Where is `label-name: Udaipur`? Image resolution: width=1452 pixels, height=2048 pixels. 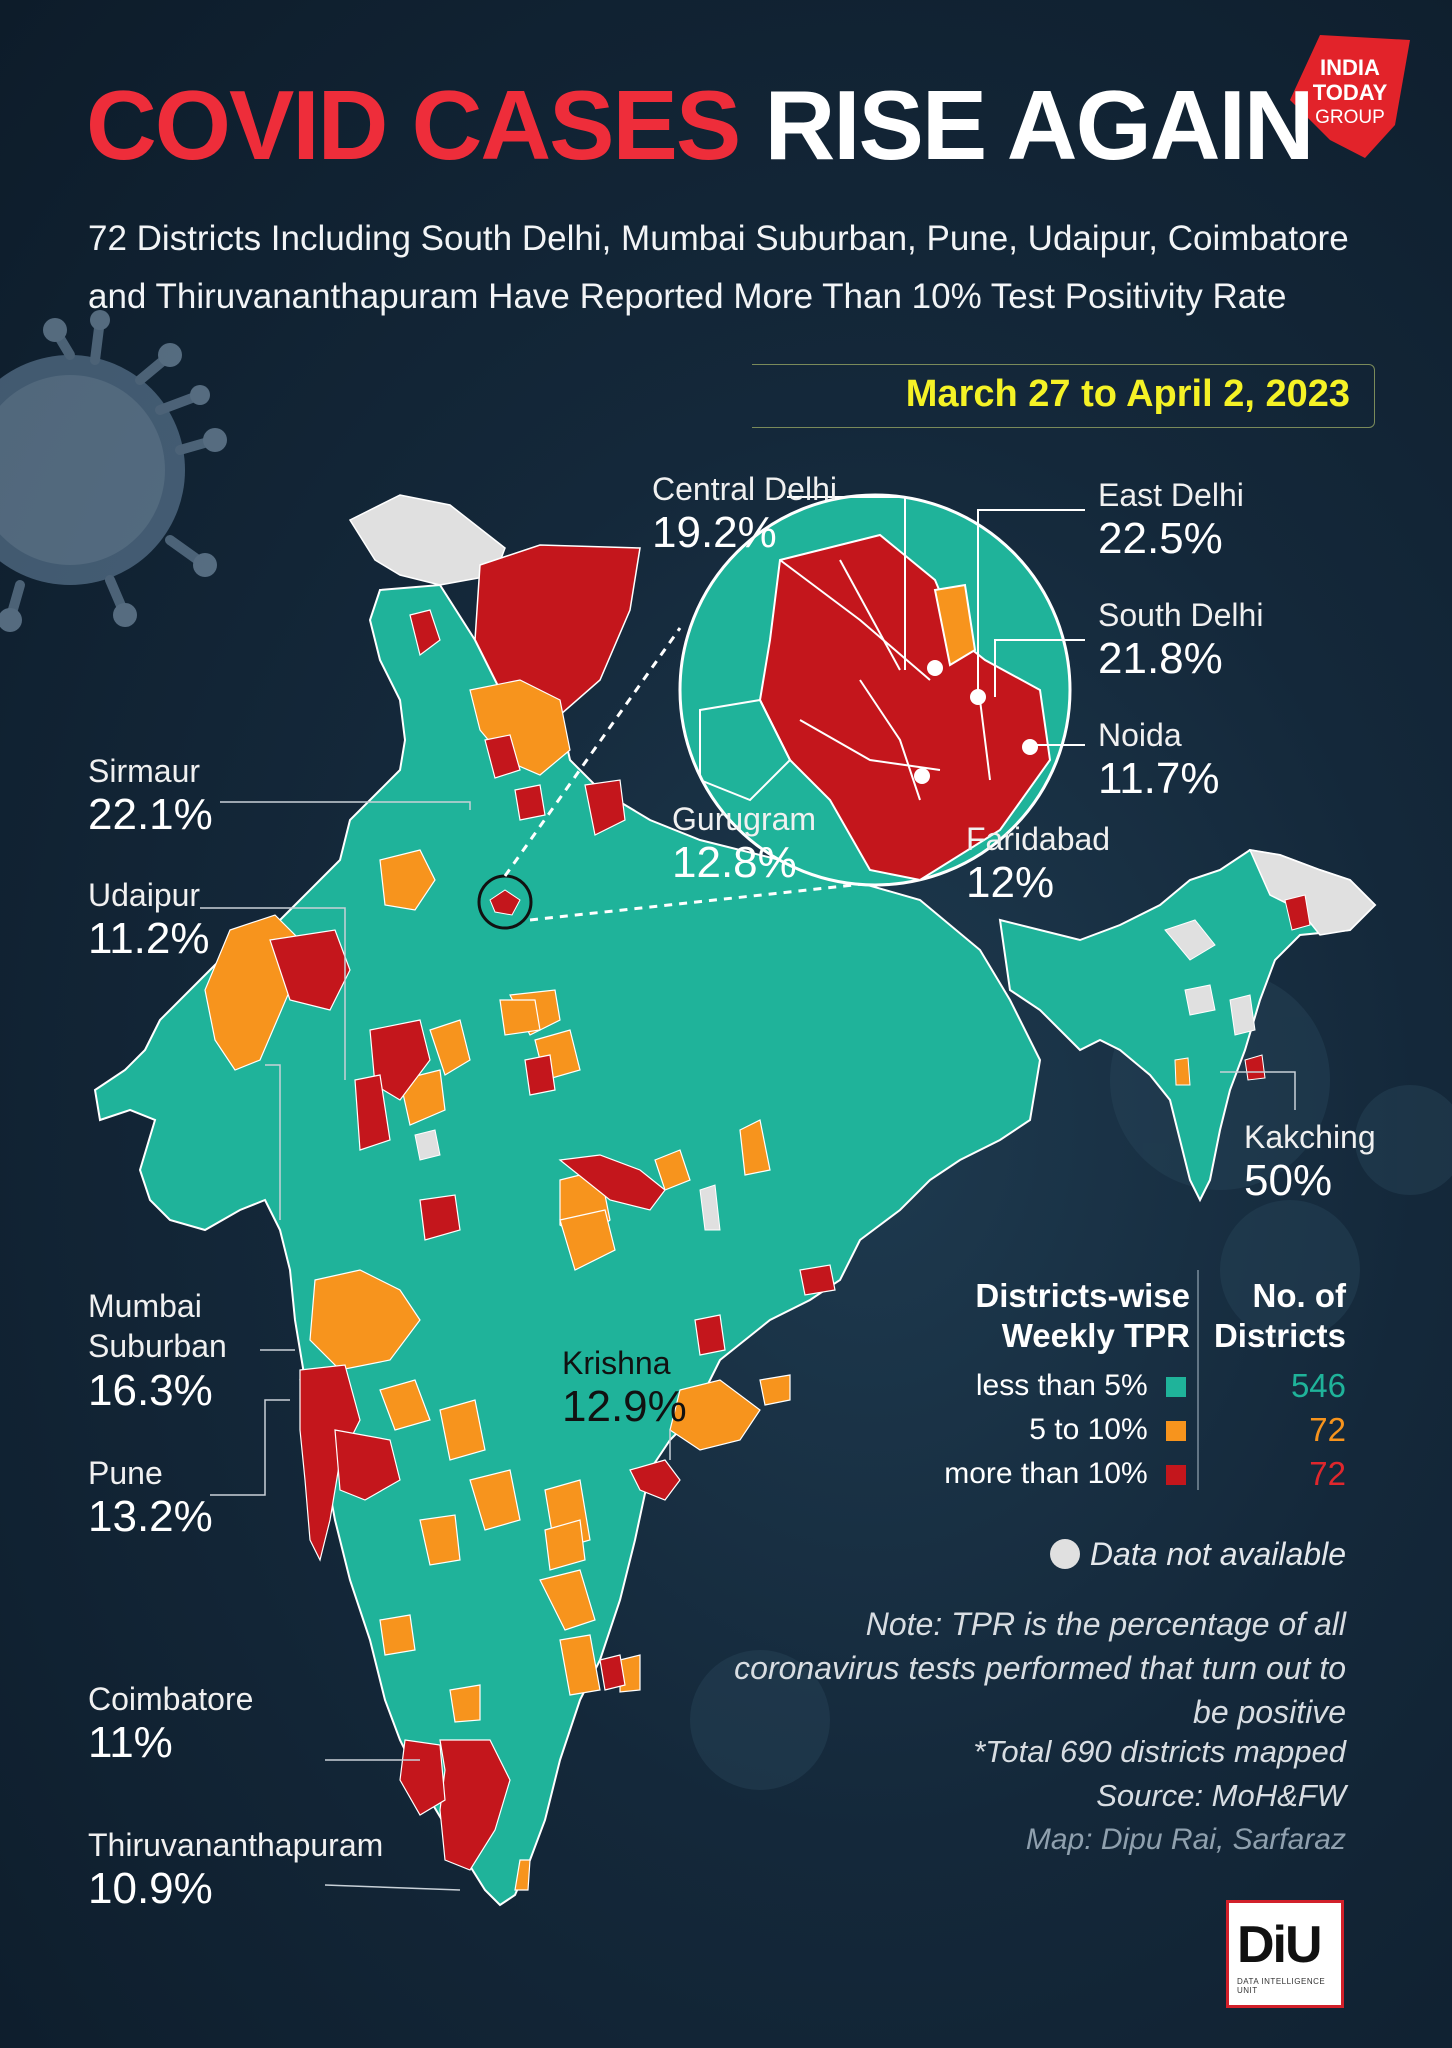 label-name: Udaipur is located at coordinates (144, 895).